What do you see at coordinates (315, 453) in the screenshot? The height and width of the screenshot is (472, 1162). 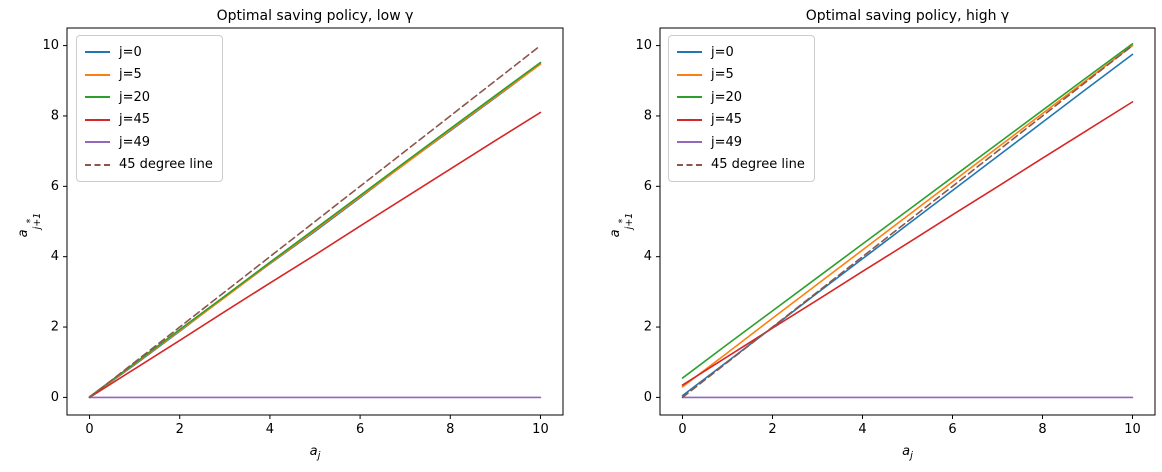 I see `left-x-axis-label: aj` at bounding box center [315, 453].